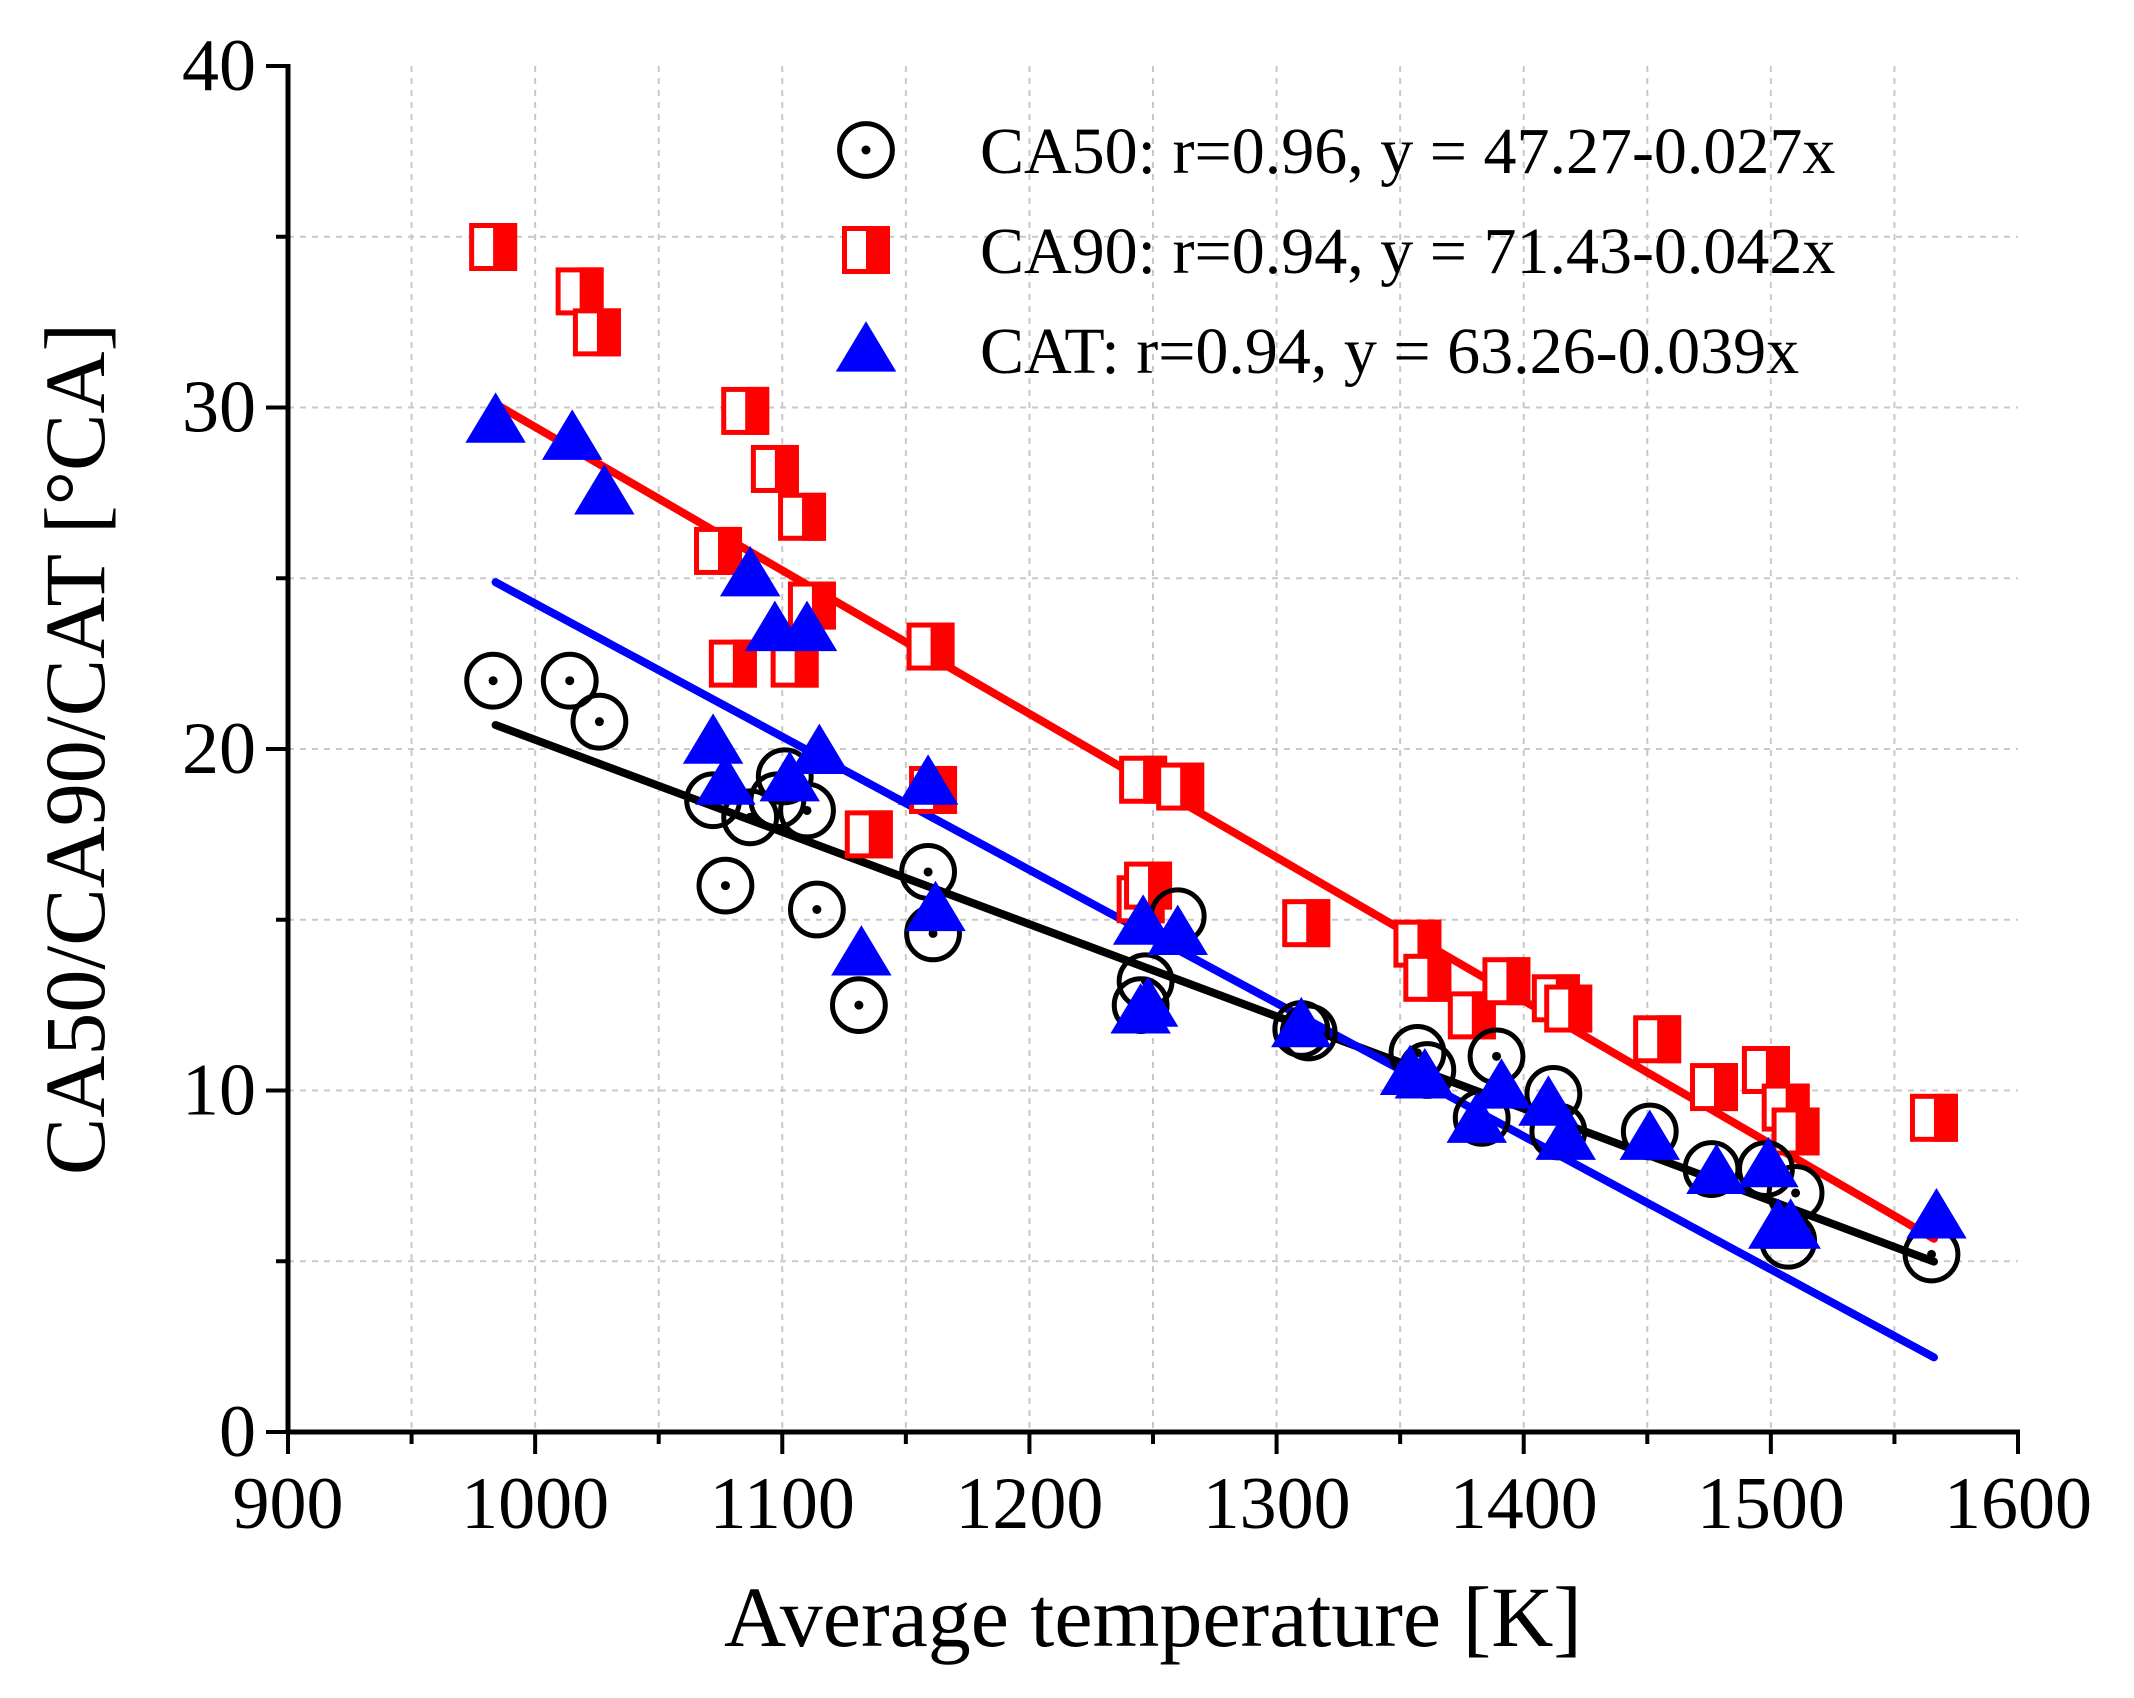 The image size is (2134, 1698). What do you see at coordinates (2018, 1504) in the screenshot?
I see `x-tick-label: 1600` at bounding box center [2018, 1504].